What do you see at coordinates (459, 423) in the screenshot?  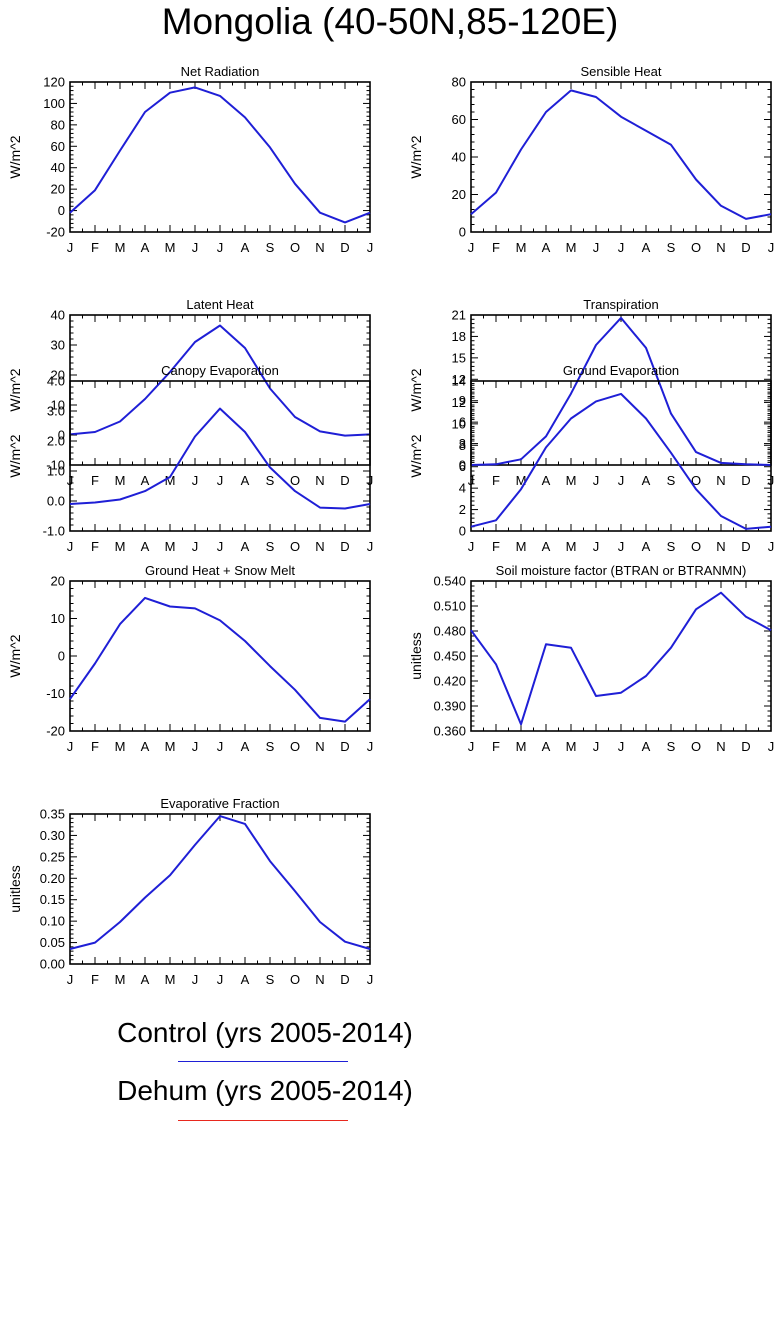 I see `y-tick-label: 10` at bounding box center [459, 423].